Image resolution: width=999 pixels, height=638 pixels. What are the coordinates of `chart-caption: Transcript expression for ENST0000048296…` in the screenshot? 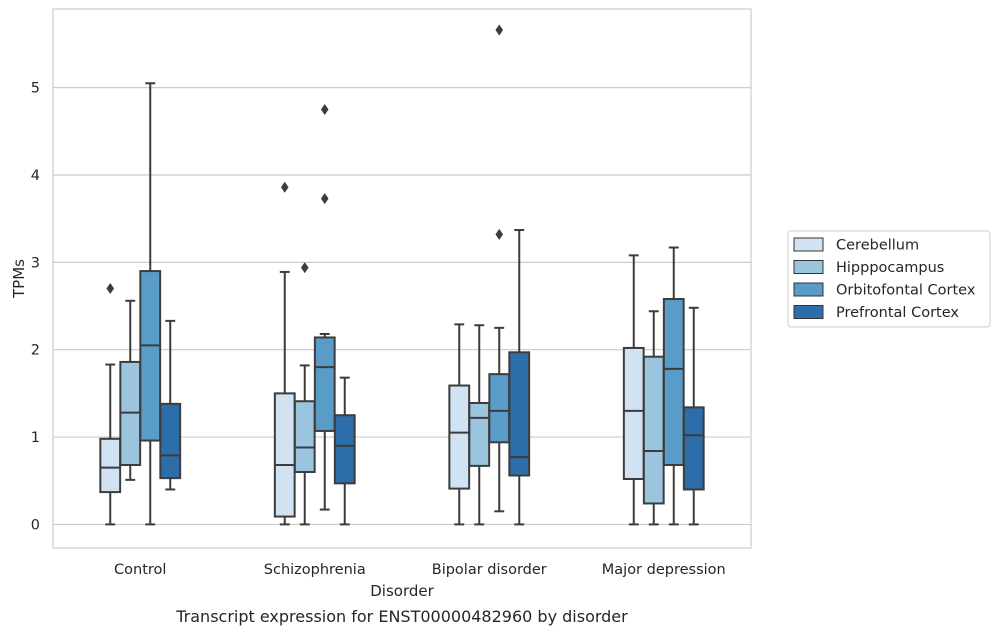 It's located at (401, 616).